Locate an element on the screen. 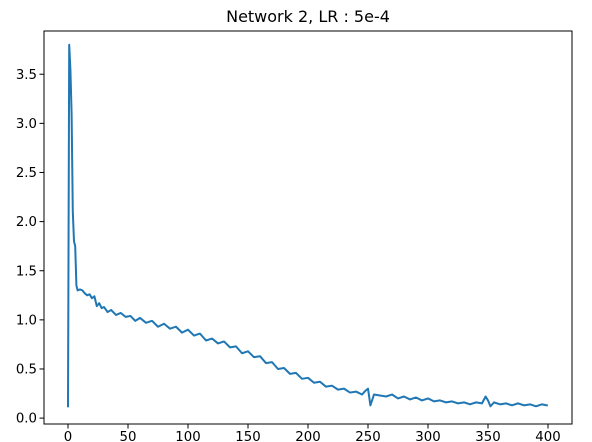  y-tick-label: 3.0 is located at coordinates (26, 124).